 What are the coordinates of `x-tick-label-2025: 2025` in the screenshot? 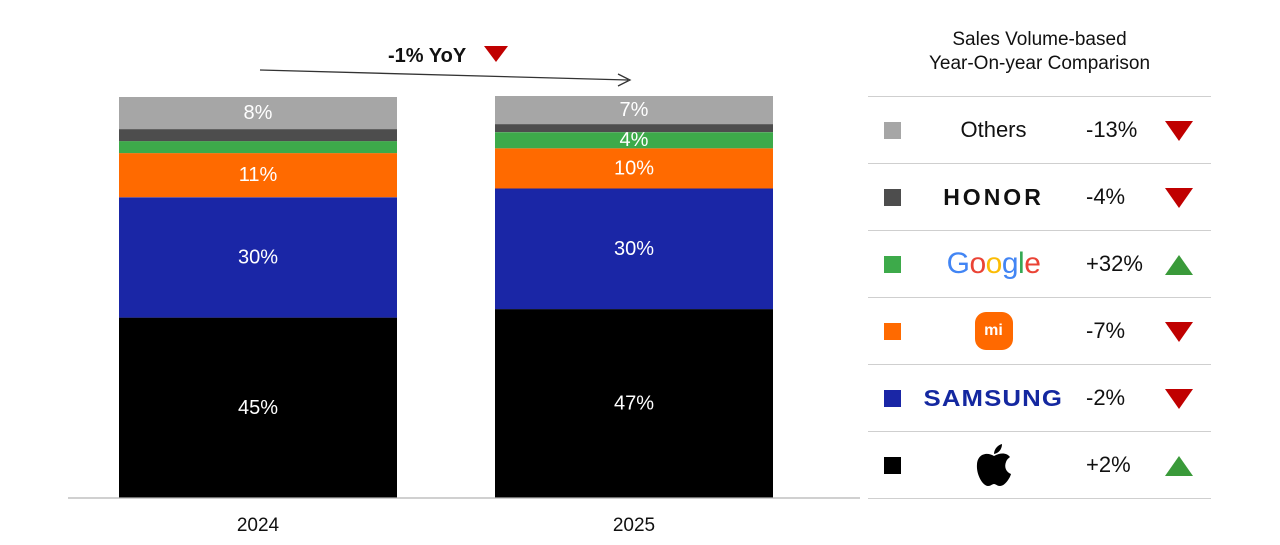 It's located at (634, 525).